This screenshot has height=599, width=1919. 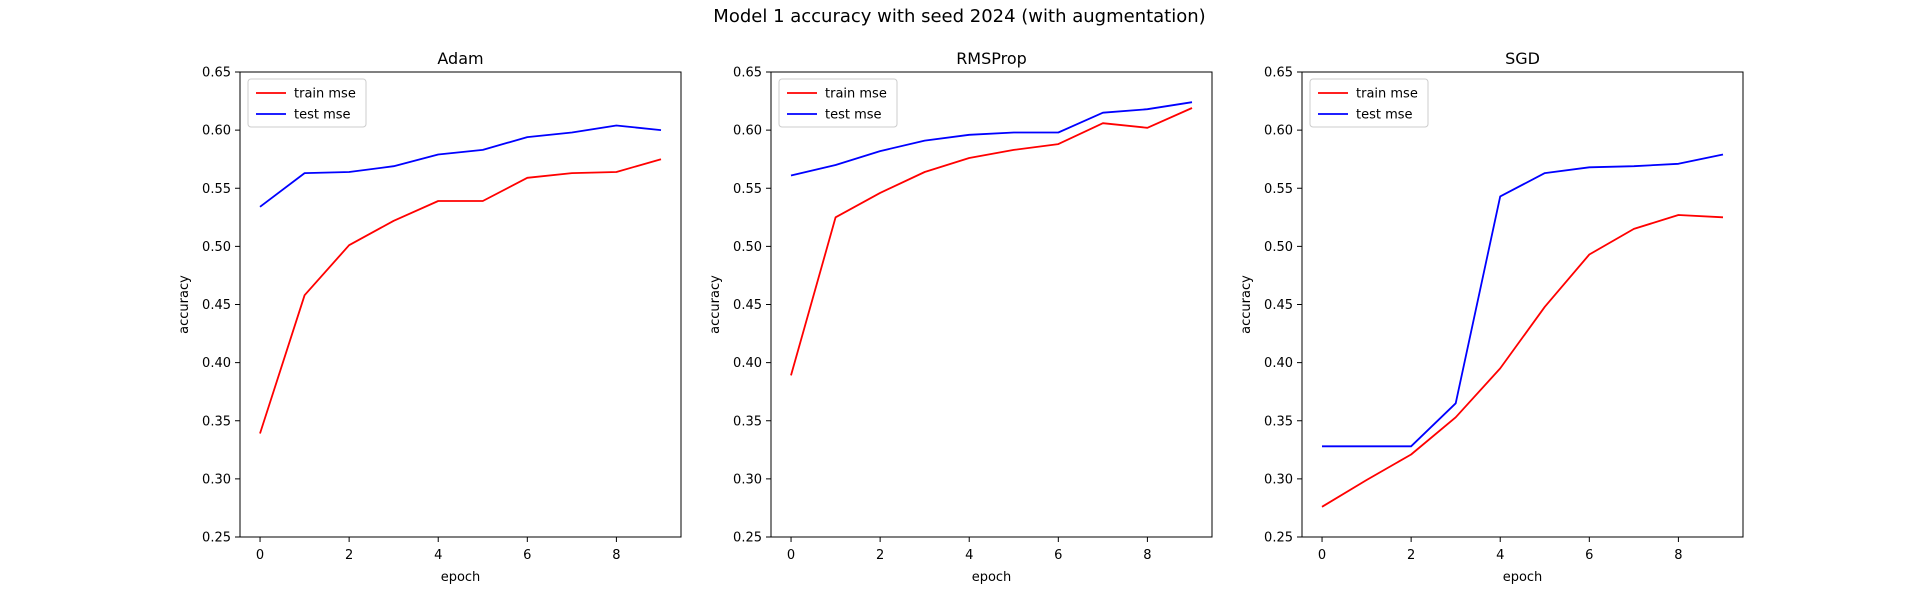 I want to click on subplot-title: SGD, so click(x=1522, y=58).